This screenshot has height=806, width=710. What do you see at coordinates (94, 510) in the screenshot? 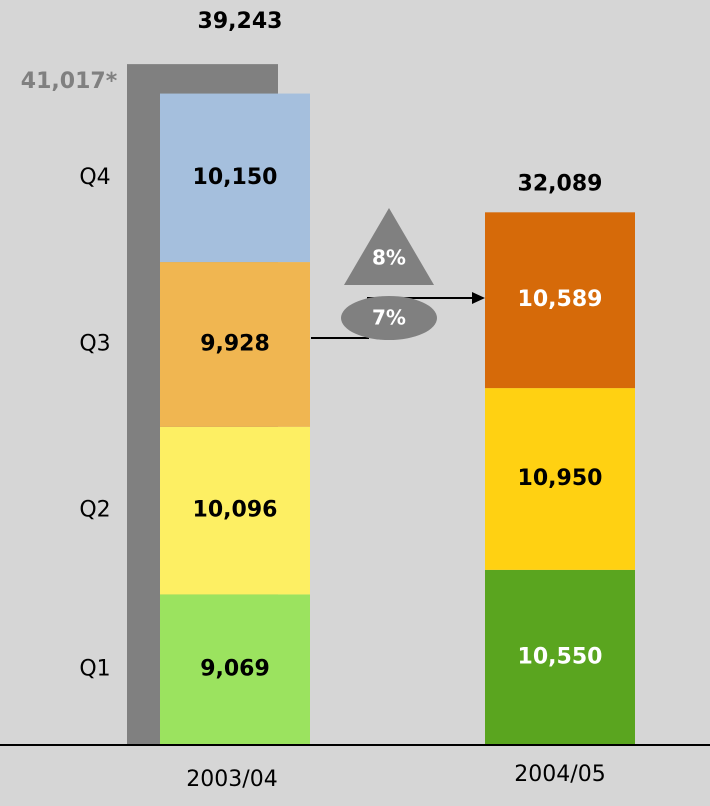
I see `quarter-label-q2: Q2` at bounding box center [94, 510].